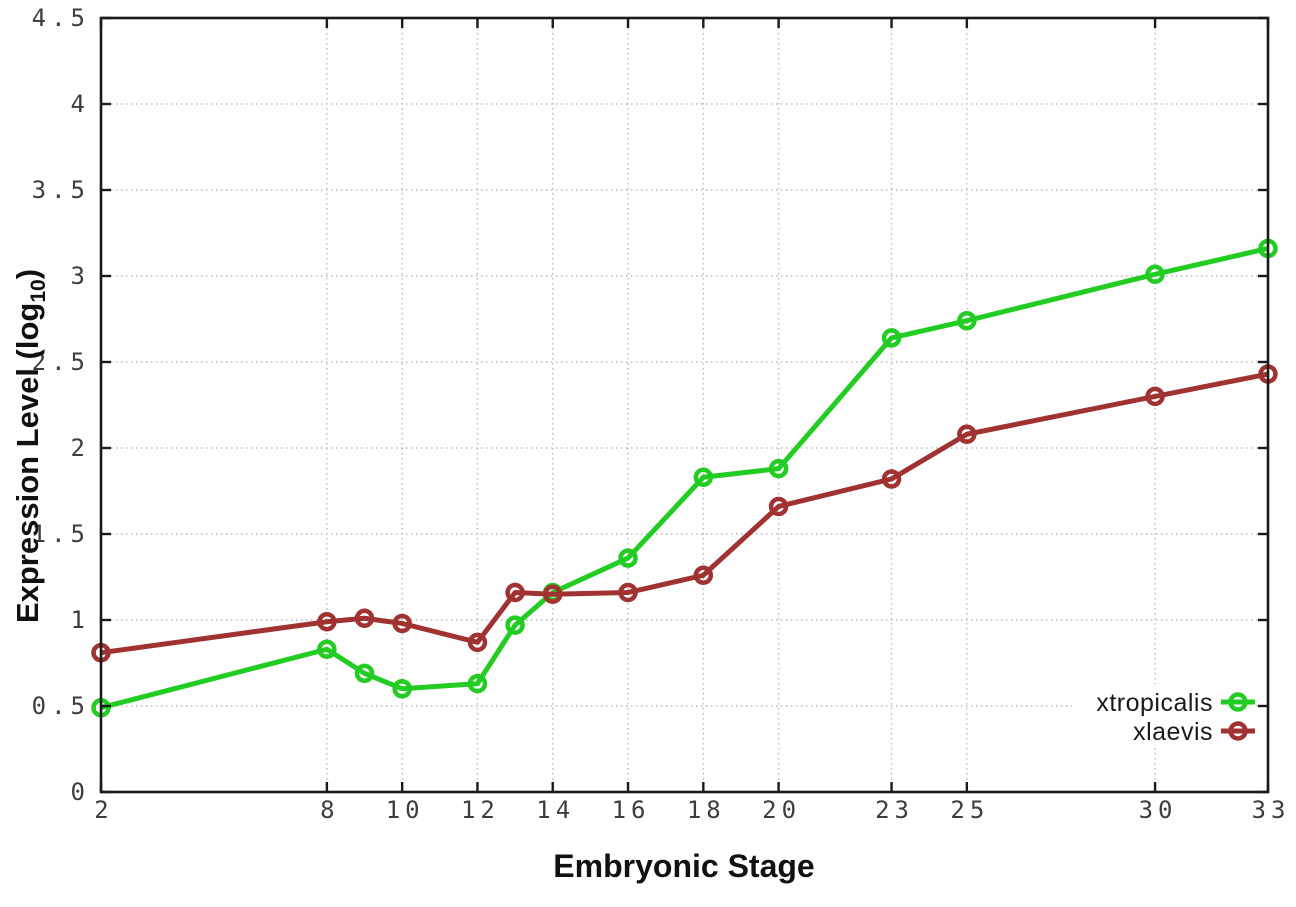 The height and width of the screenshot is (907, 1296). What do you see at coordinates (1238, 702) in the screenshot?
I see `legend-sample-marker-xtropicalis` at bounding box center [1238, 702].